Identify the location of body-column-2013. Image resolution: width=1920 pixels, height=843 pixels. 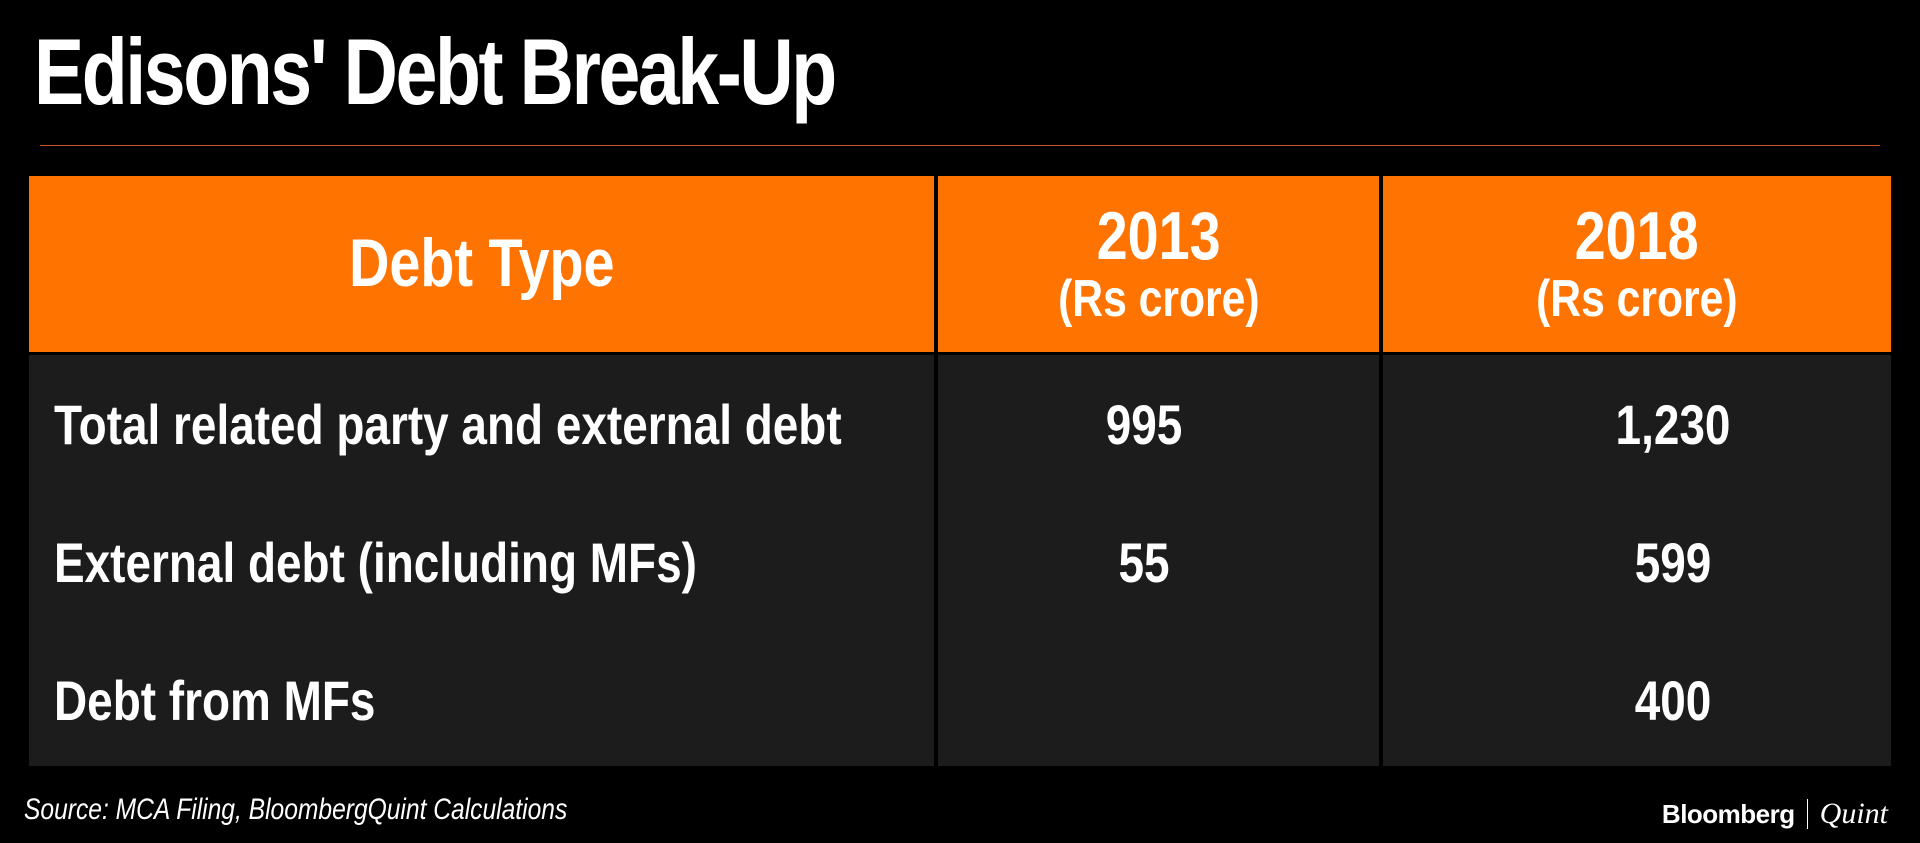
(1158, 560).